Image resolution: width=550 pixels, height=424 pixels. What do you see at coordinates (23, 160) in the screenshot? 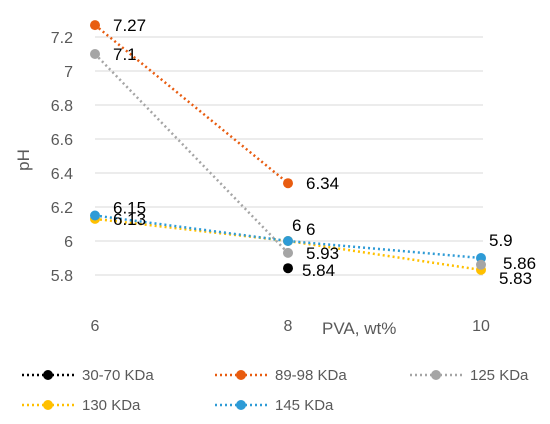
I see `y-axis-title: pH` at bounding box center [23, 160].